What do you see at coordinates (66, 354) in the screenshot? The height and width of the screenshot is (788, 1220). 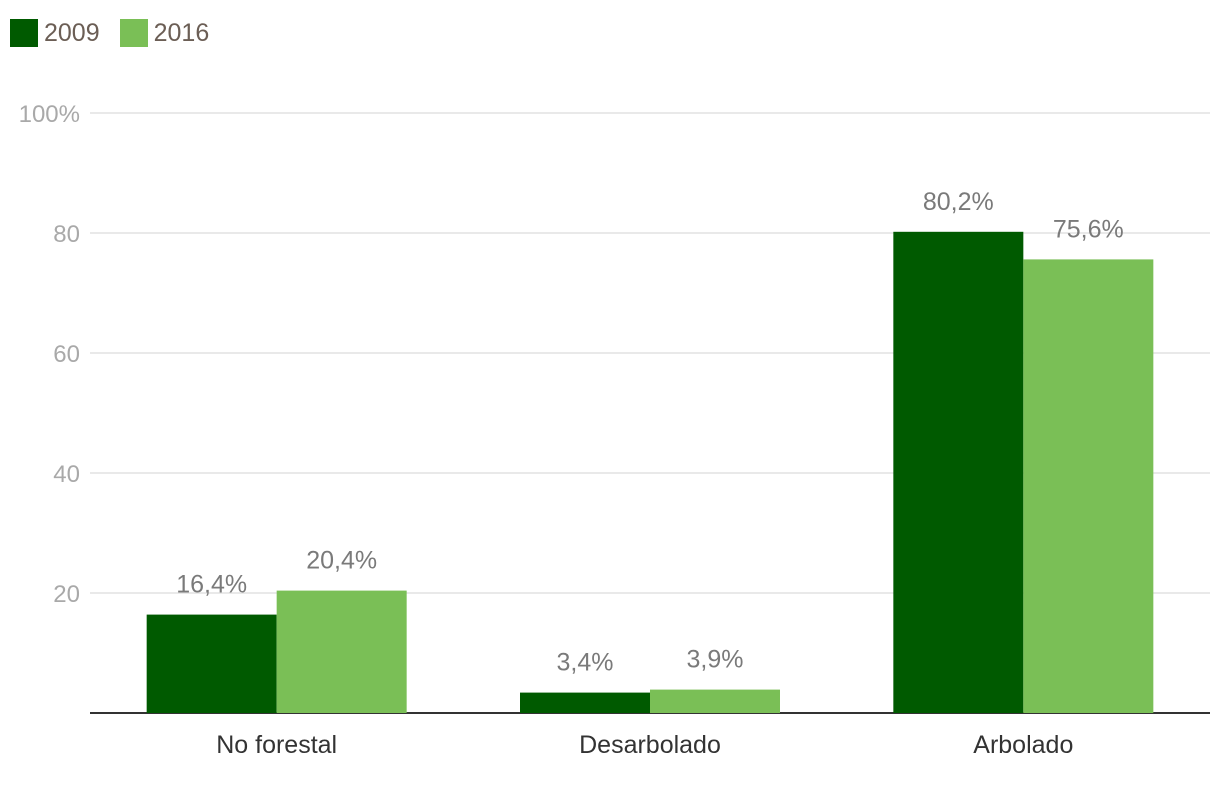 I see `y-tick-label-60: 60` at bounding box center [66, 354].